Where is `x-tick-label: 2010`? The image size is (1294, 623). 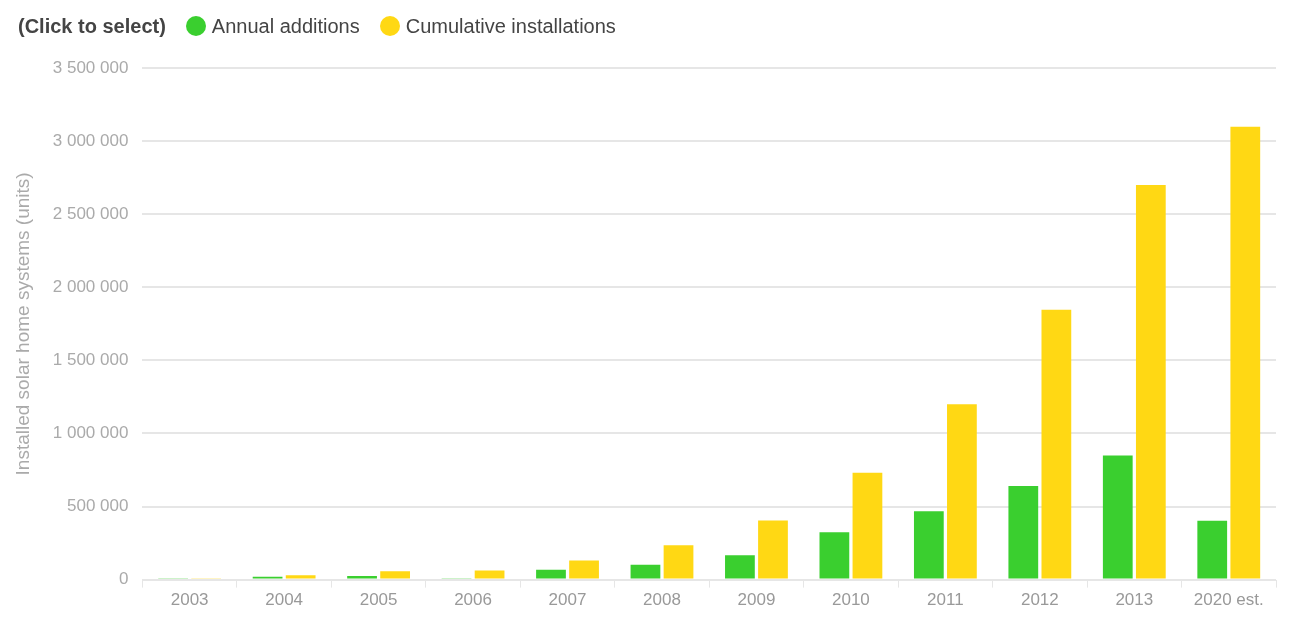 x-tick-label: 2010 is located at coordinates (851, 600).